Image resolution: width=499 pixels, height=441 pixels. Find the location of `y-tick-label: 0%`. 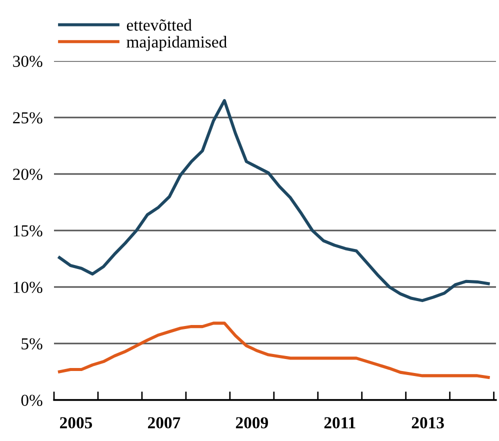

y-tick-label: 0% is located at coordinates (31, 400).